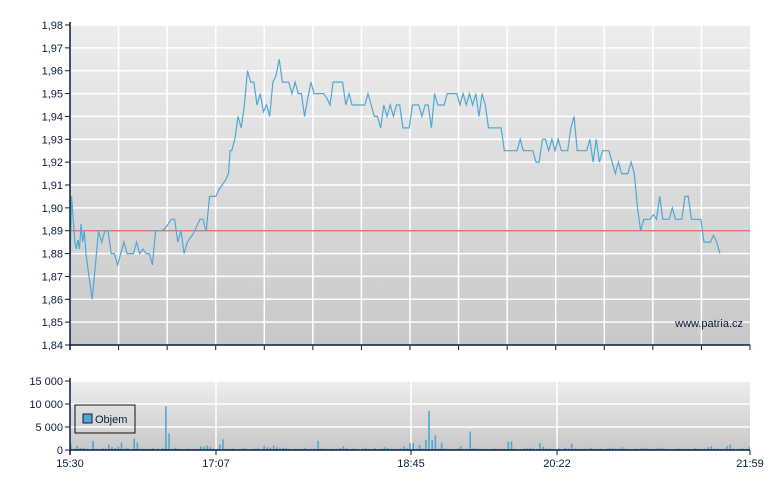 The image size is (780, 490). Describe the element at coordinates (52, 346) in the screenshot. I see `y-tick-label: 1,84` at that location.